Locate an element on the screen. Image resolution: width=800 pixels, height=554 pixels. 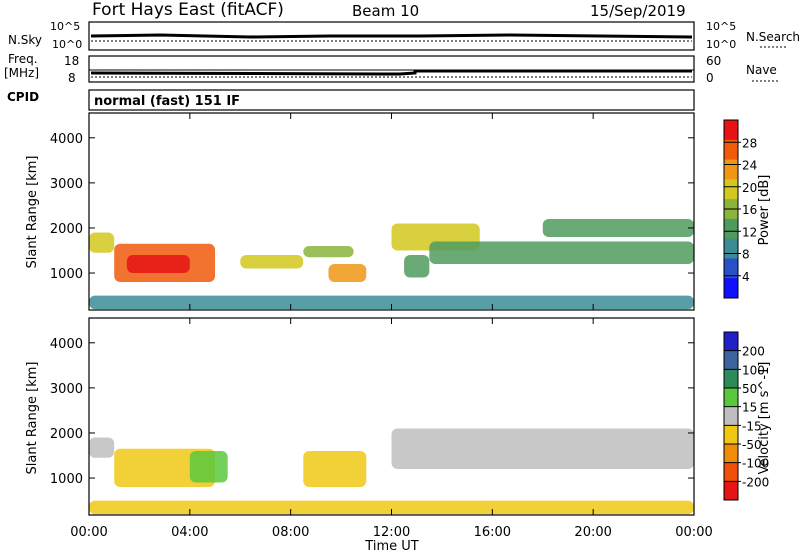
power-colorbar: 4 8 12 16 20 24 28 is located at coordinates (740, 209).